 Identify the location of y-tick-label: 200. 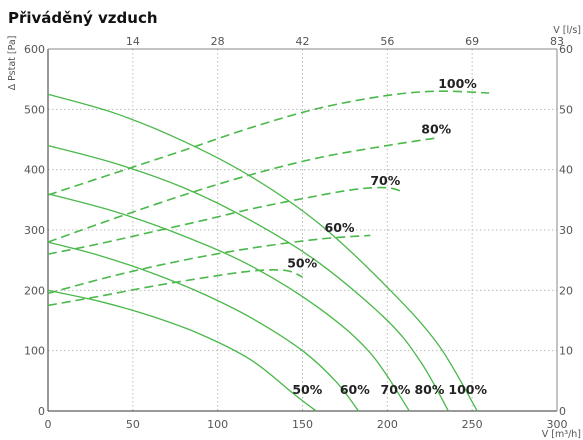
(34, 290).